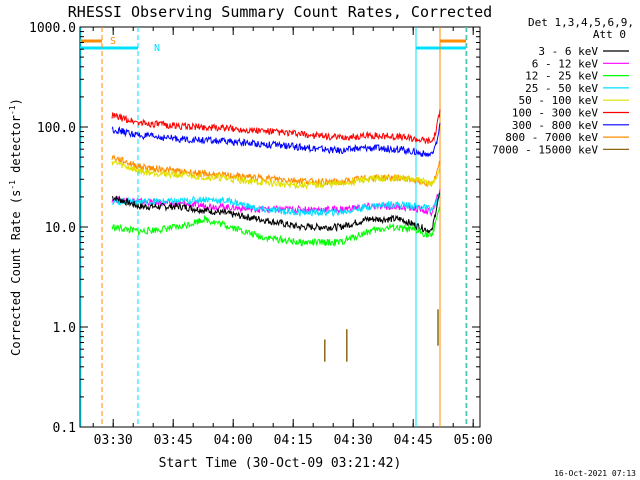  I want to click on y-axis-label-sup2: -1, so click(12, 110).